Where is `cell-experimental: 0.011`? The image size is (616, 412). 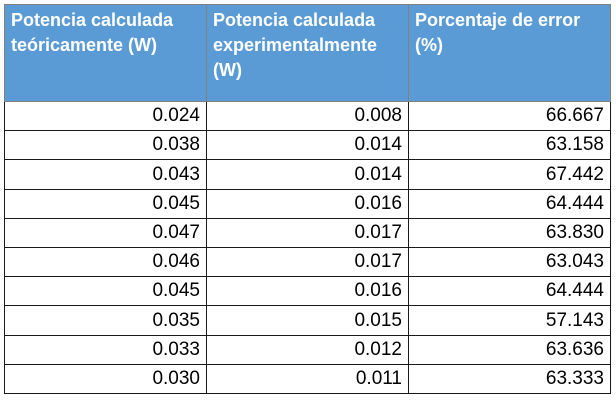 cell-experimental: 0.011 is located at coordinates (307, 378).